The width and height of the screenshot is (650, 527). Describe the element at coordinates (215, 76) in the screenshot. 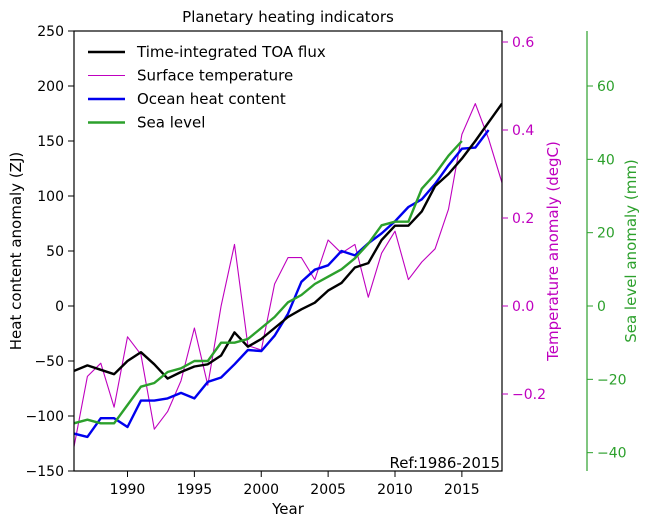

I see `legend-label: Surface temperature` at that location.